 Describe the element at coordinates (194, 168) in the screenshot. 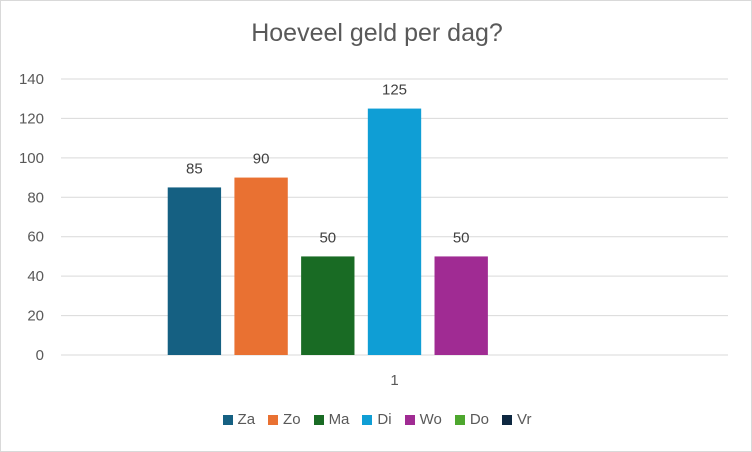

I see `data-label: 85` at that location.